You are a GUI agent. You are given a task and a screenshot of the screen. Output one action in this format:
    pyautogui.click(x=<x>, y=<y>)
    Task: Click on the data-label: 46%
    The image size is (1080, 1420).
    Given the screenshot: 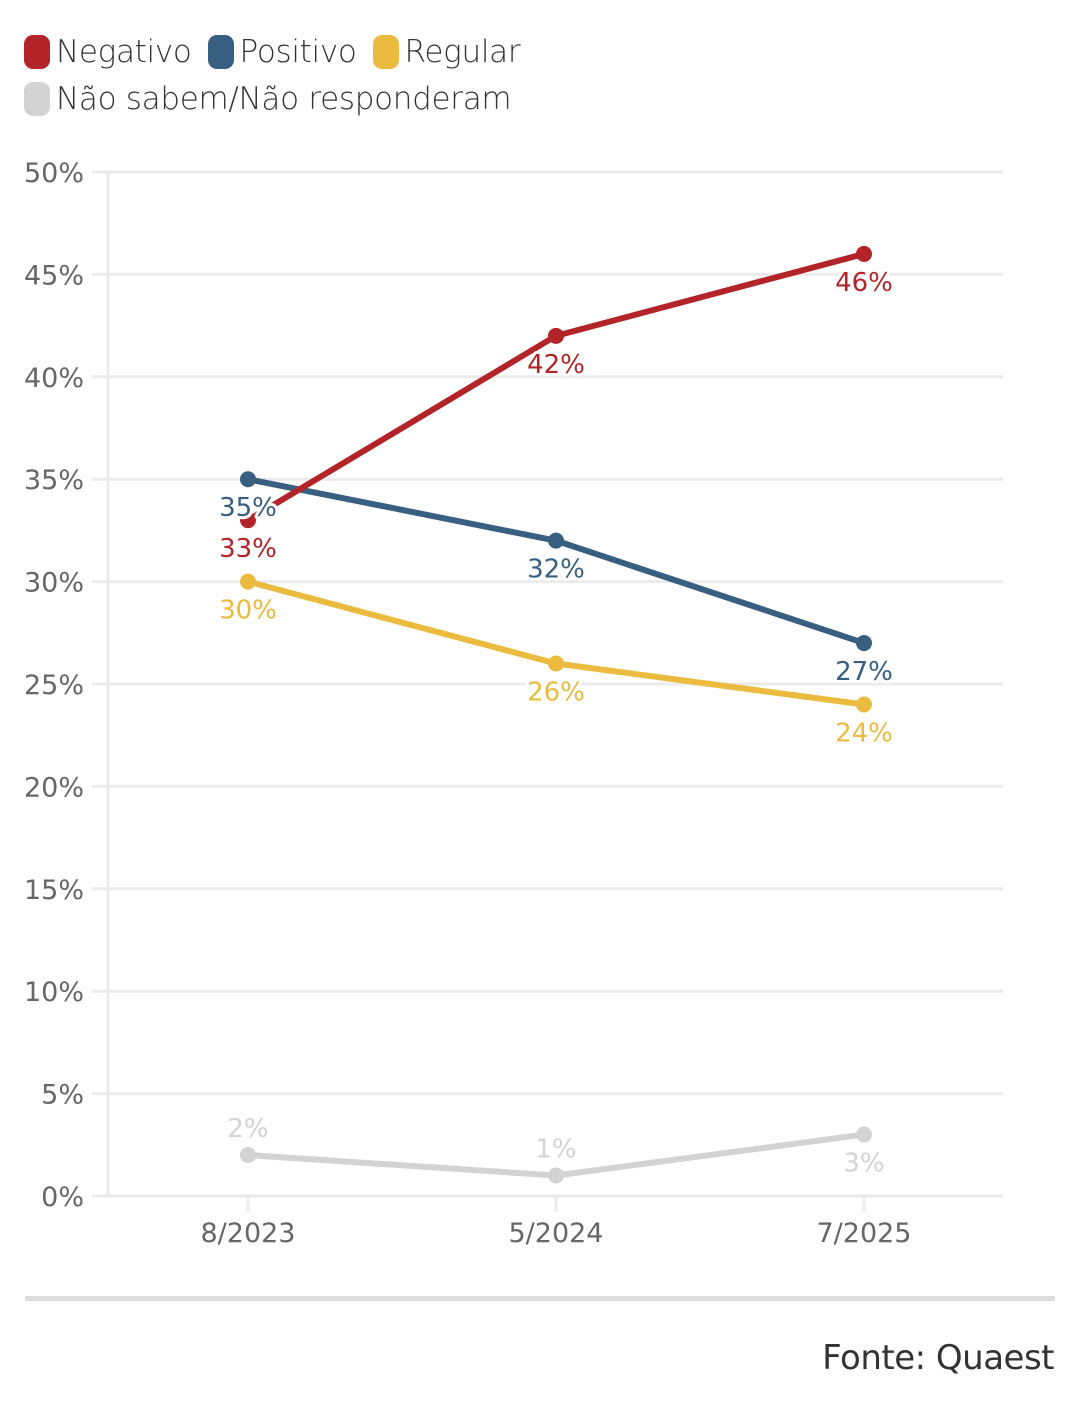 What is the action you would take?
    pyautogui.click(x=864, y=283)
    